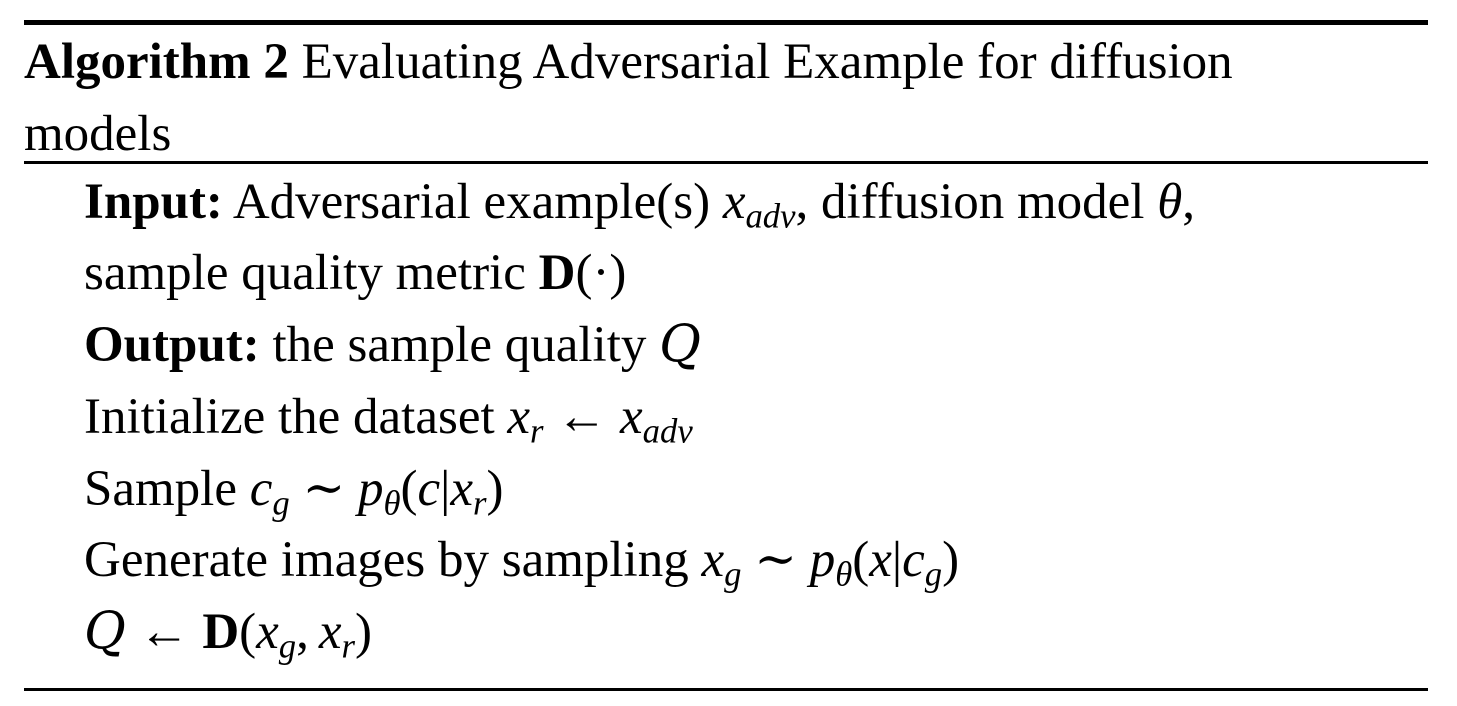  What do you see at coordinates (721, 563) in the screenshot?
I see `x-g-symbol: xg` at bounding box center [721, 563].